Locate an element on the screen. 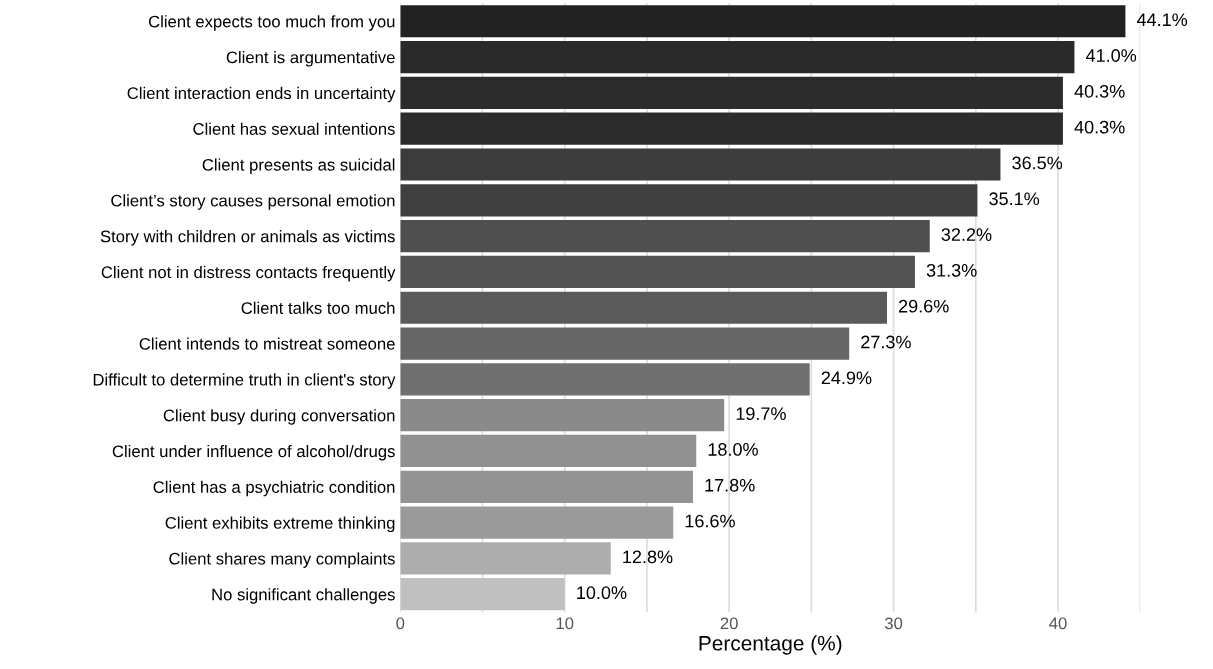  y-tick-label: Client under influence of alcohol/drugs is located at coordinates (253, 452).